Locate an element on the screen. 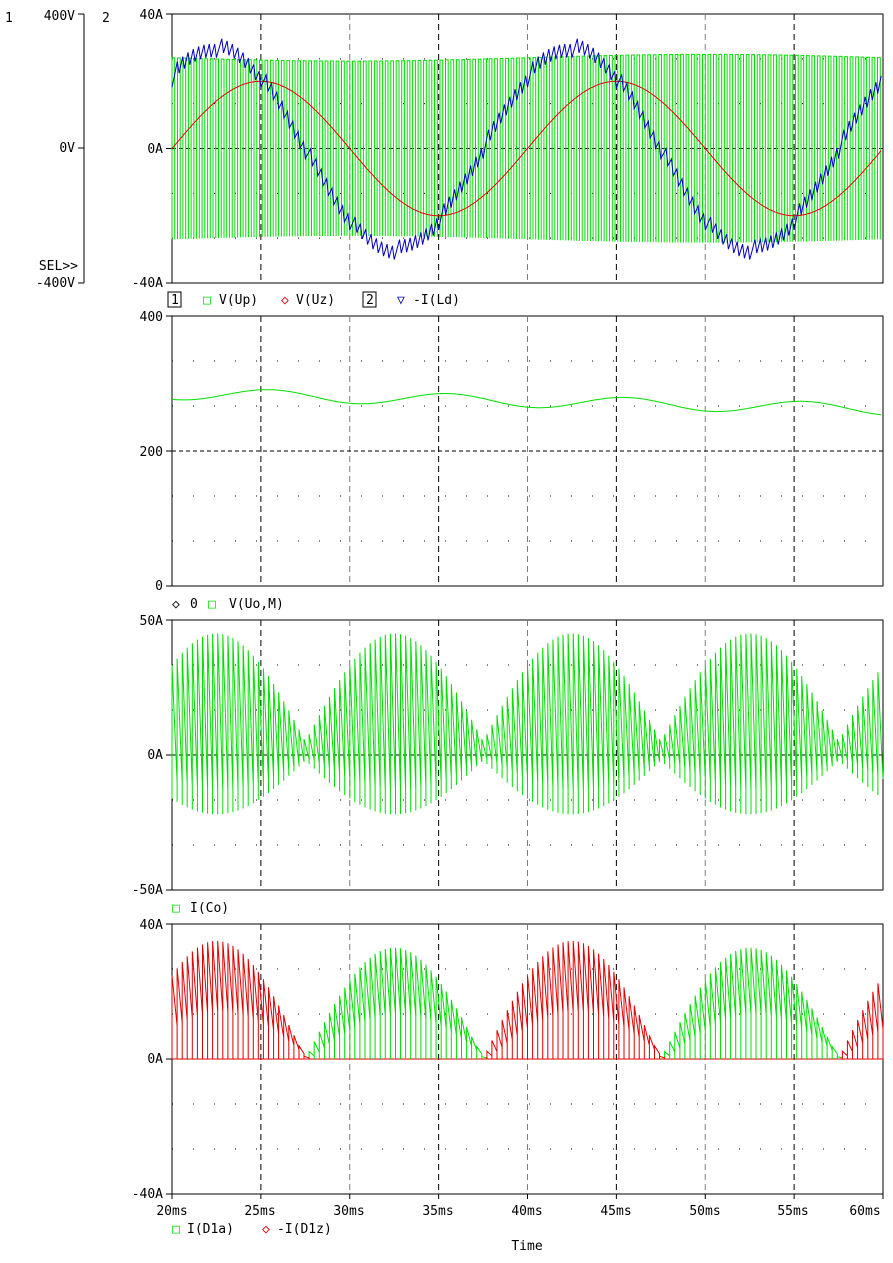  x-axis-title: Time is located at coordinates (526, 1246).